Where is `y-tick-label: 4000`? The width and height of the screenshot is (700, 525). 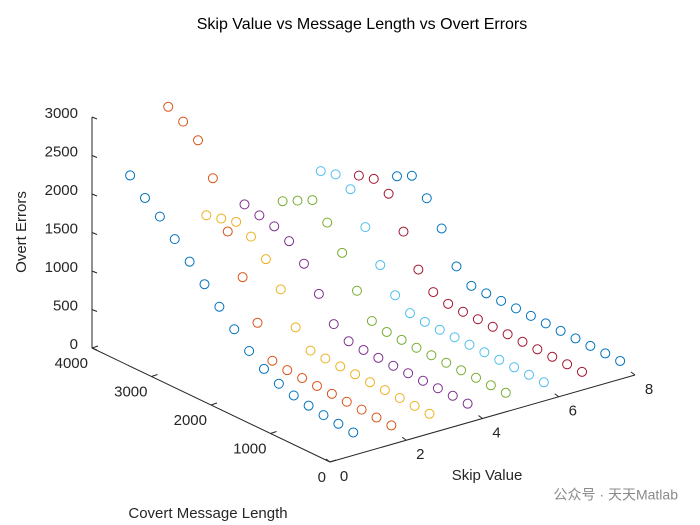 y-tick-label: 4000 is located at coordinates (71, 363).